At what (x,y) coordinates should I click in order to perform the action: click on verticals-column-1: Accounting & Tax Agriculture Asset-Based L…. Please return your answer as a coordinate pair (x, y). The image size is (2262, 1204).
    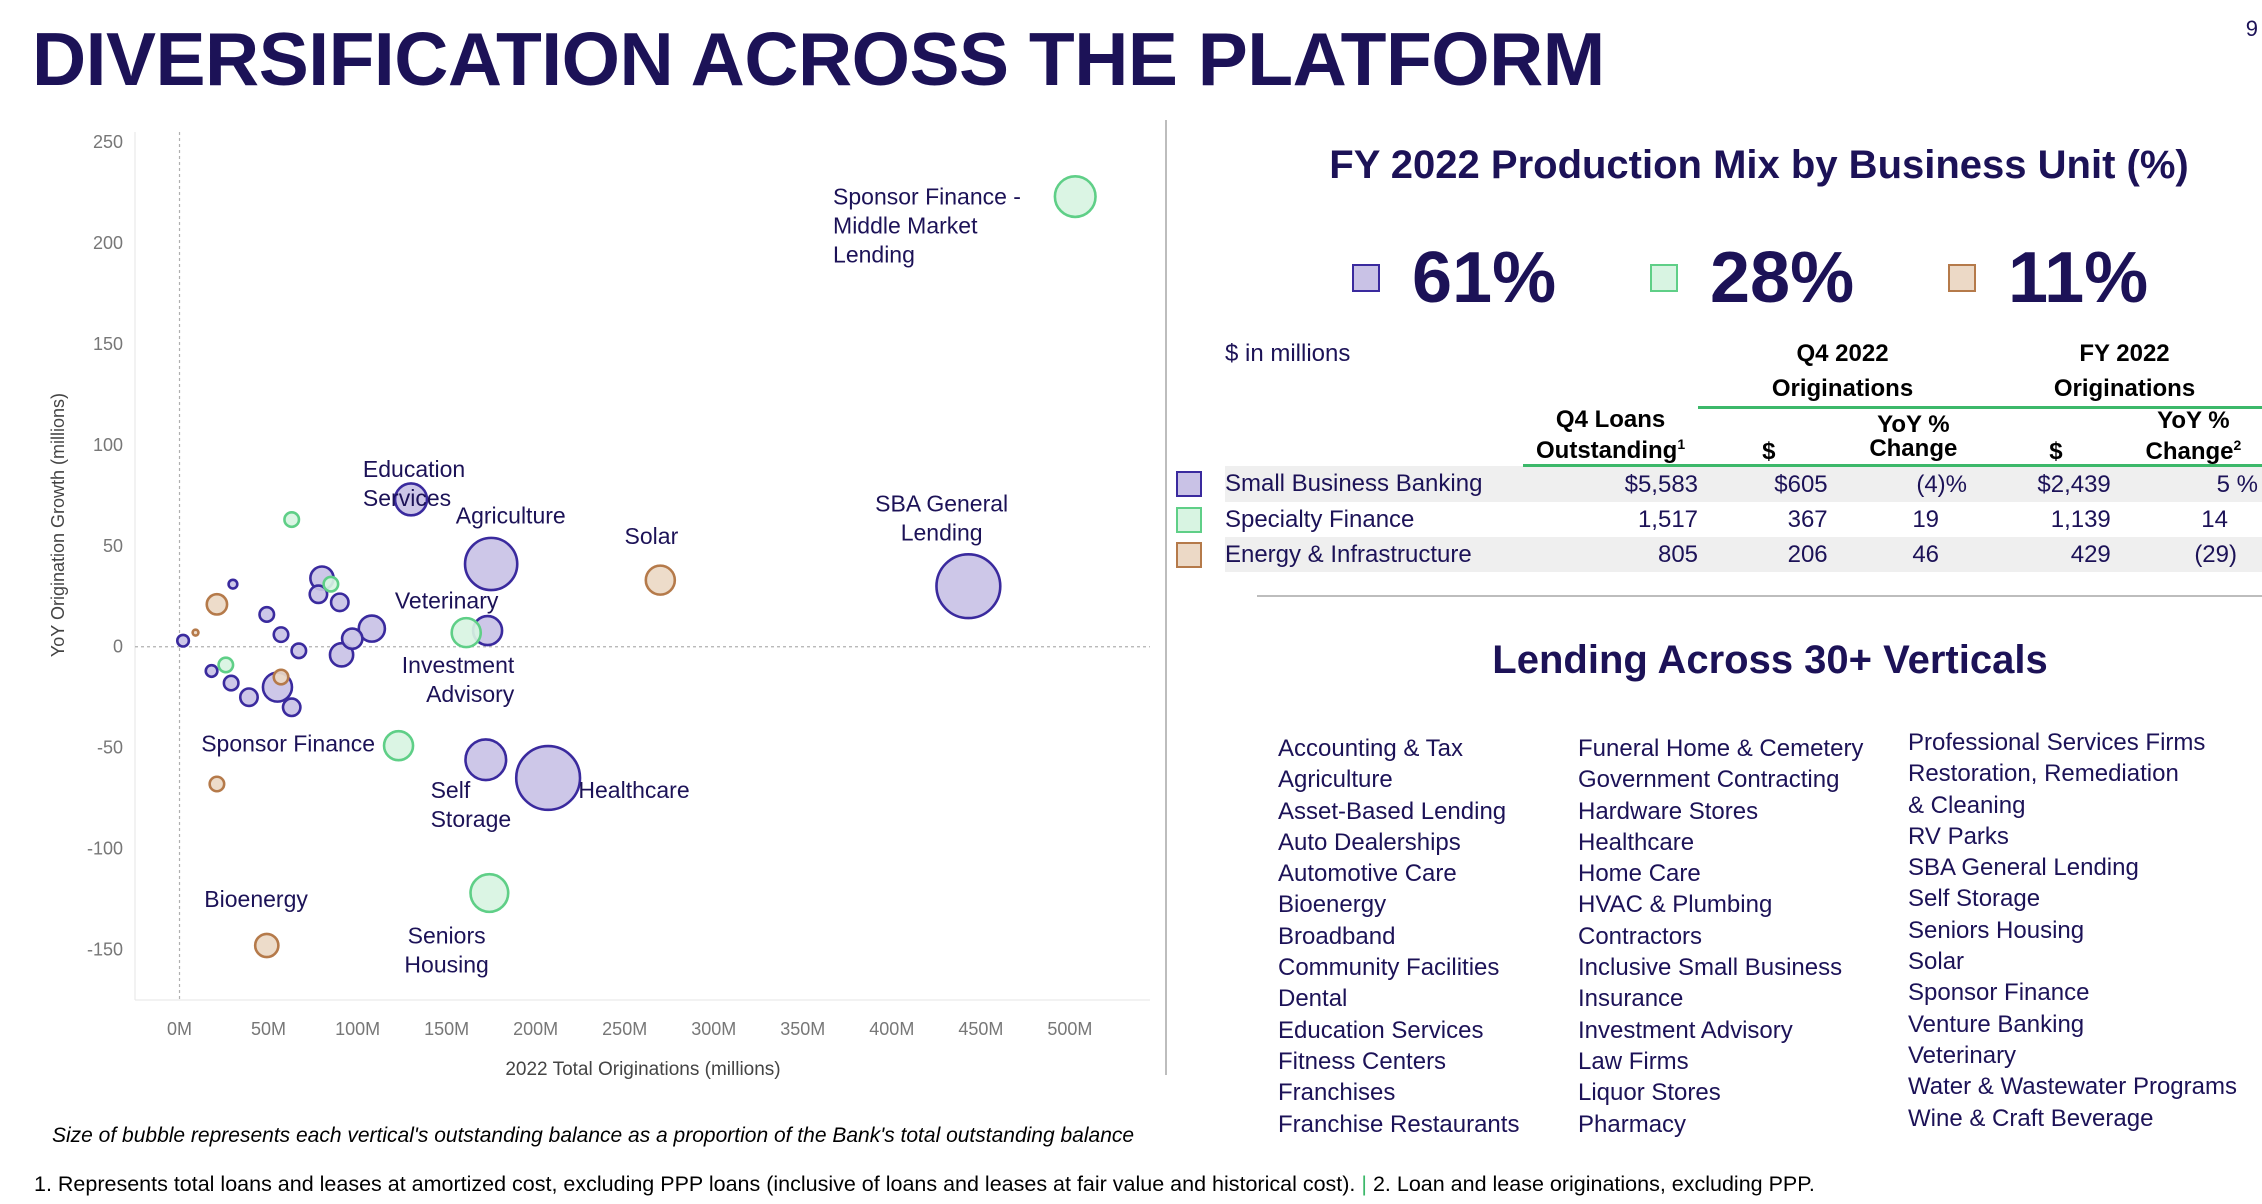
    Looking at the image, I should click on (1398, 936).